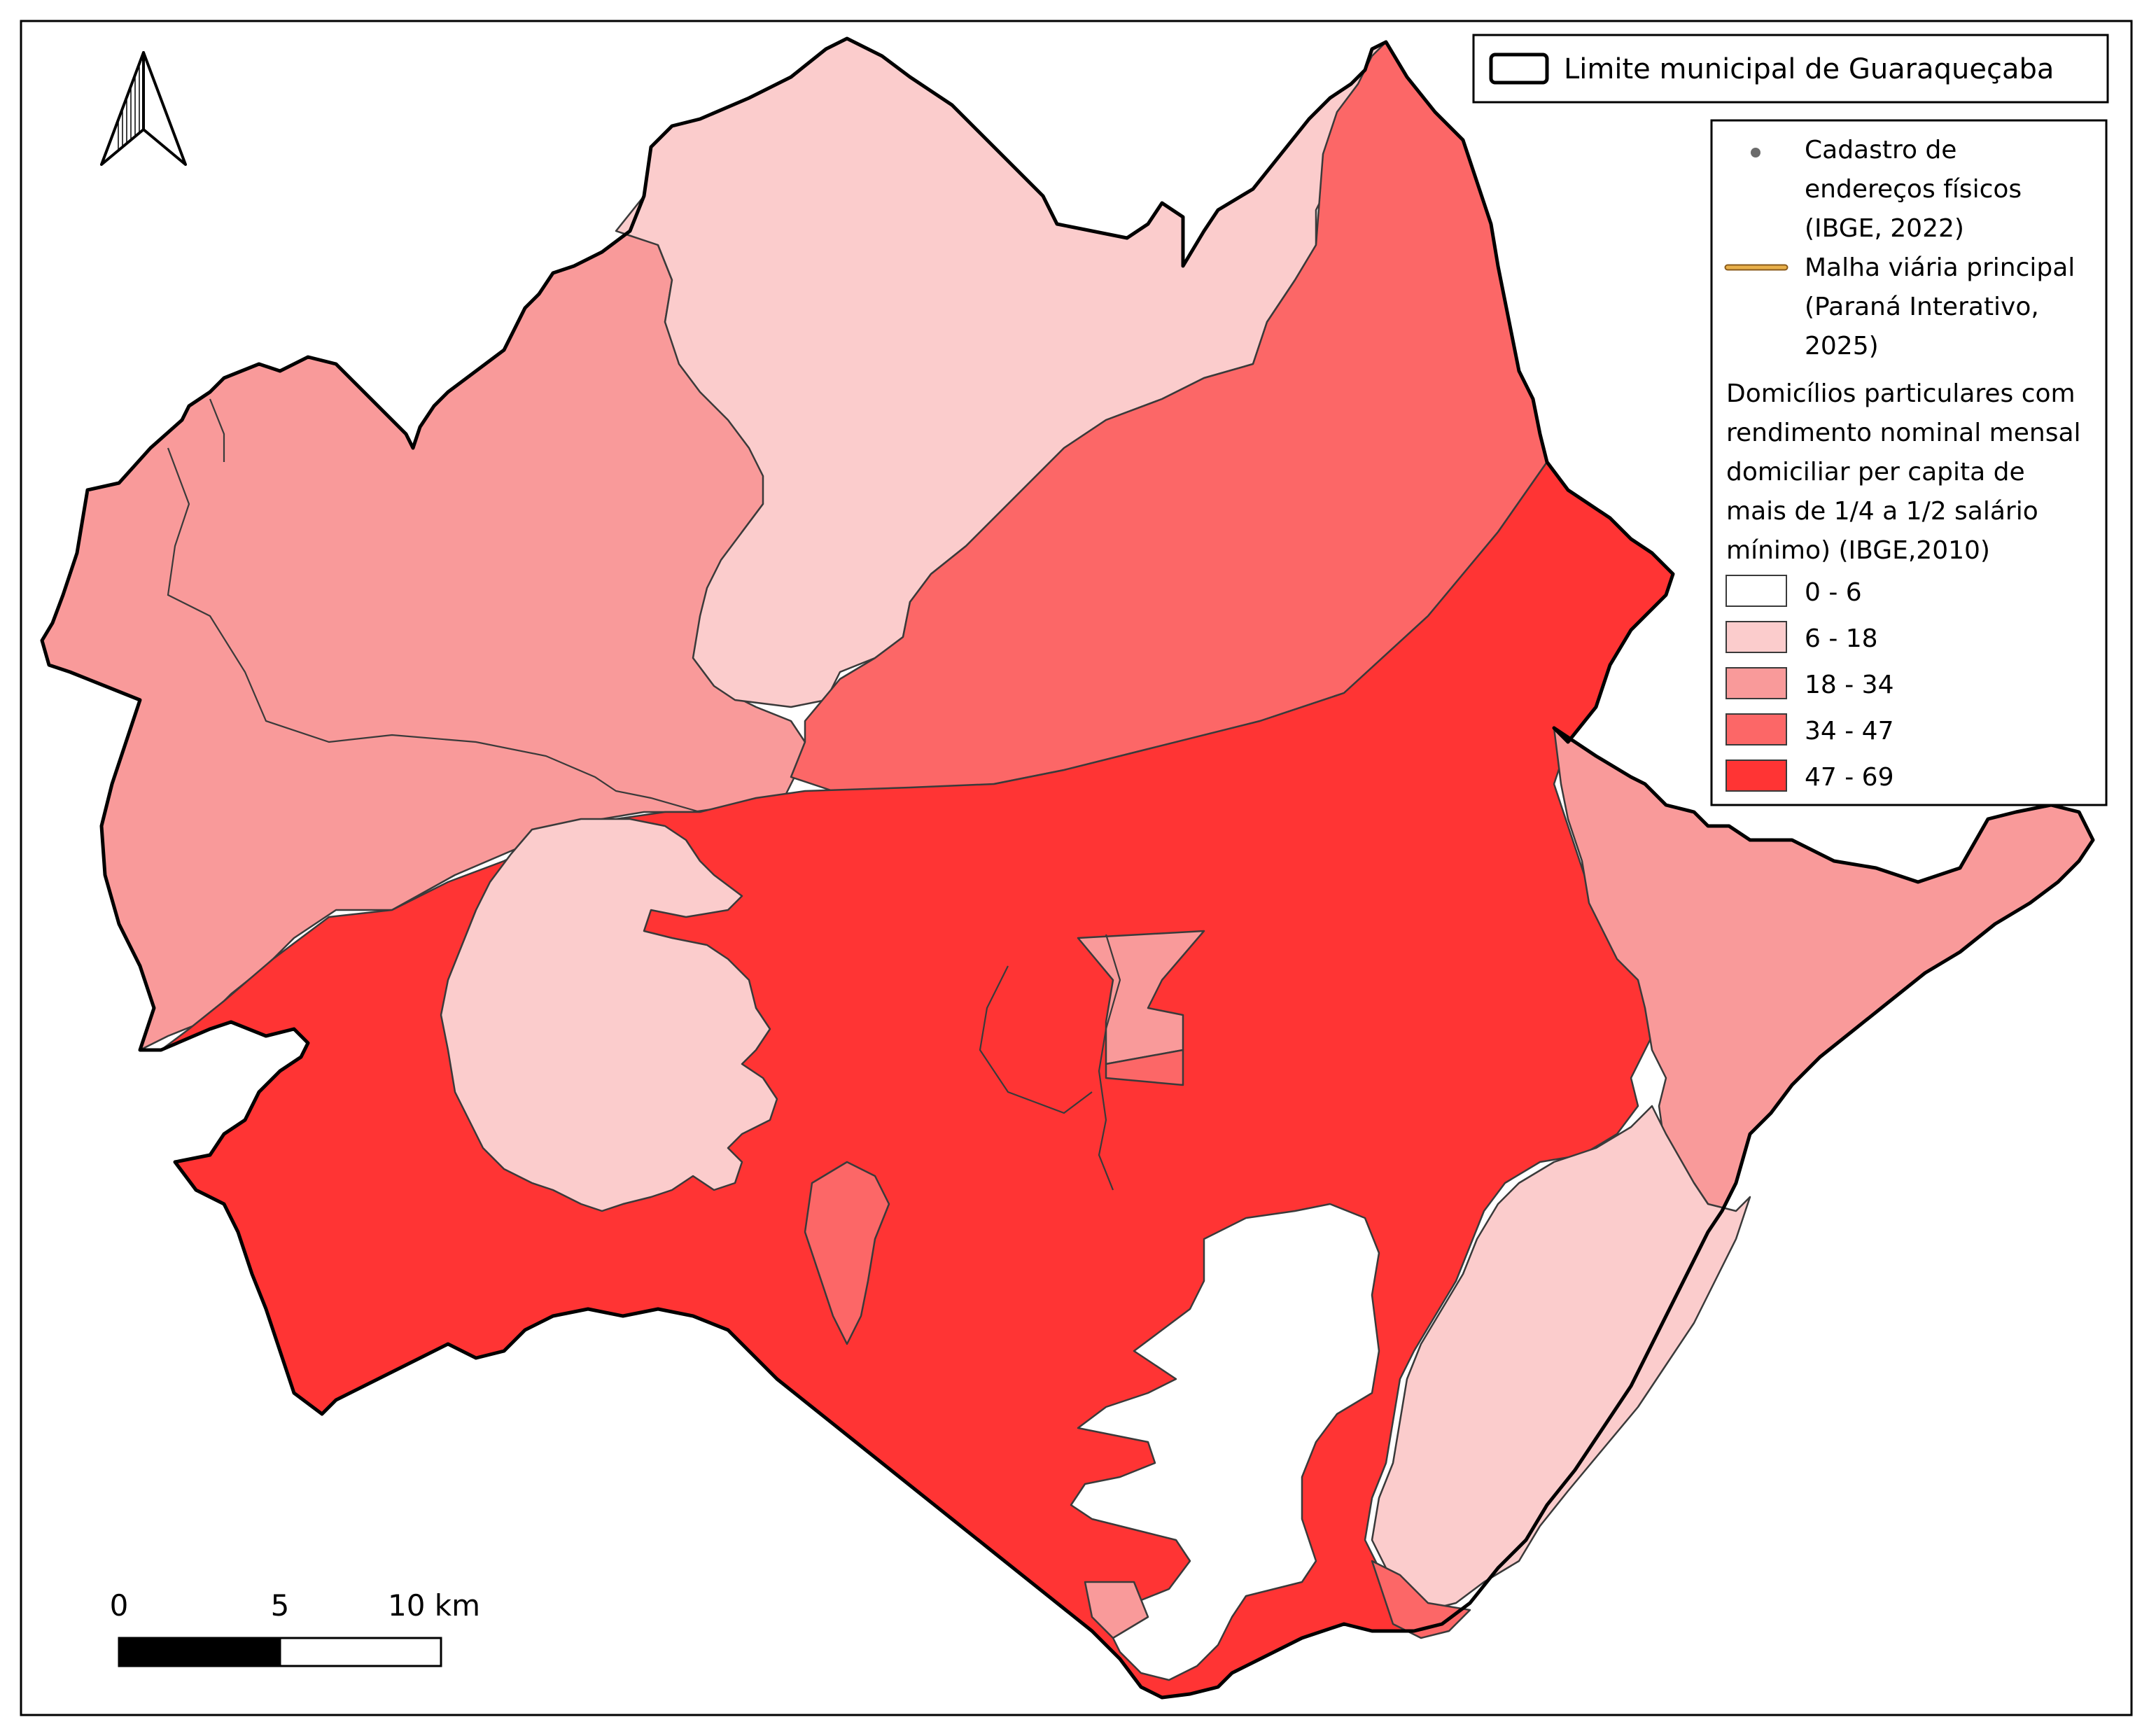 This screenshot has width=2149, height=1736. What do you see at coordinates (280, 1605) in the screenshot?
I see `scale-label-5: 5` at bounding box center [280, 1605].